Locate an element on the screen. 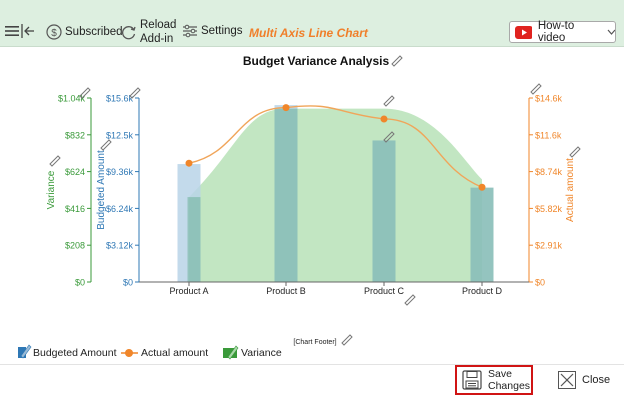 This screenshot has width=624, height=414. chart-type-title: Multi Axis Line Chart is located at coordinates (308, 33).